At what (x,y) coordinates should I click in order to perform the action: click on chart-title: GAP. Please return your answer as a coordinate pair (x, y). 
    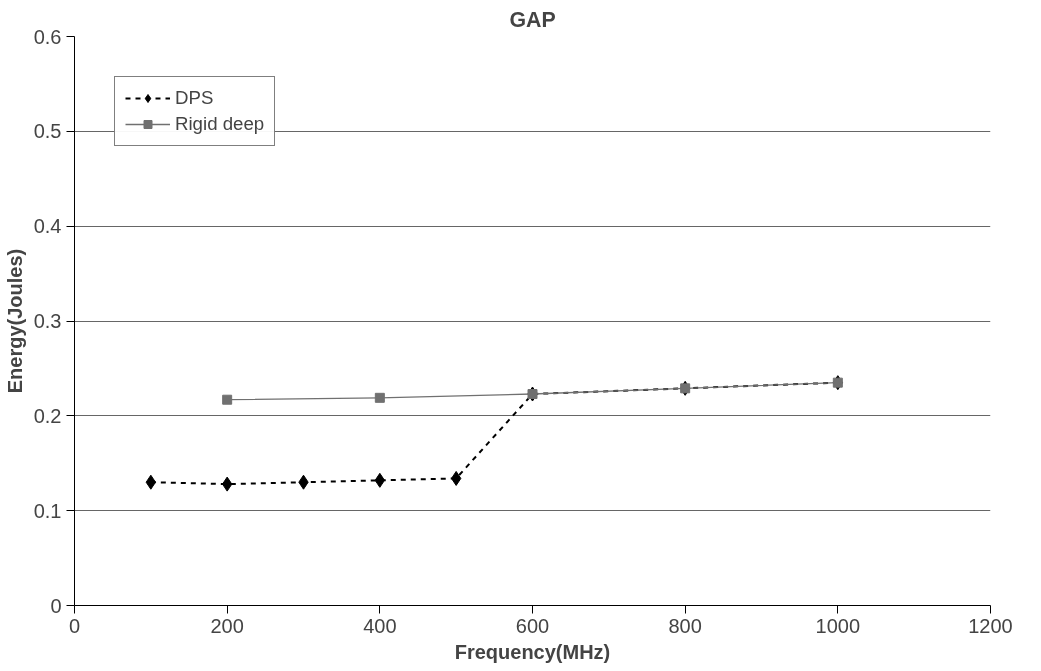
    Looking at the image, I should click on (532, 19).